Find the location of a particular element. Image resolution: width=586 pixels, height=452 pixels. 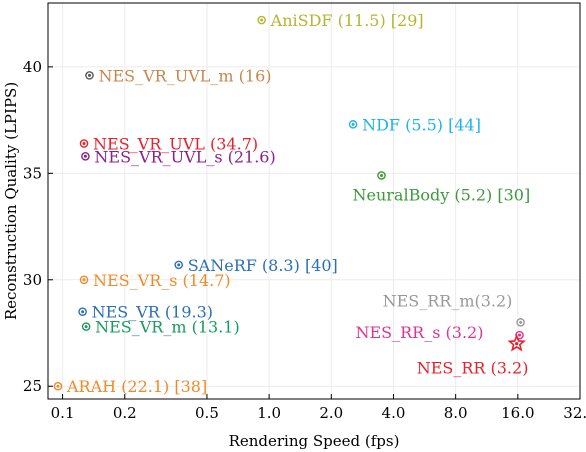

x-tick-label: 0.5 is located at coordinates (207, 413).